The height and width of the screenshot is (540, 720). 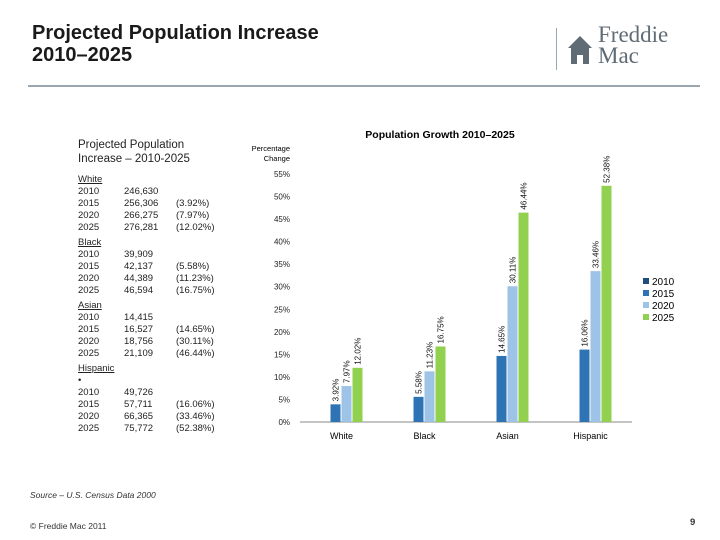 What do you see at coordinates (364, 86) in the screenshot?
I see `header-rule` at bounding box center [364, 86].